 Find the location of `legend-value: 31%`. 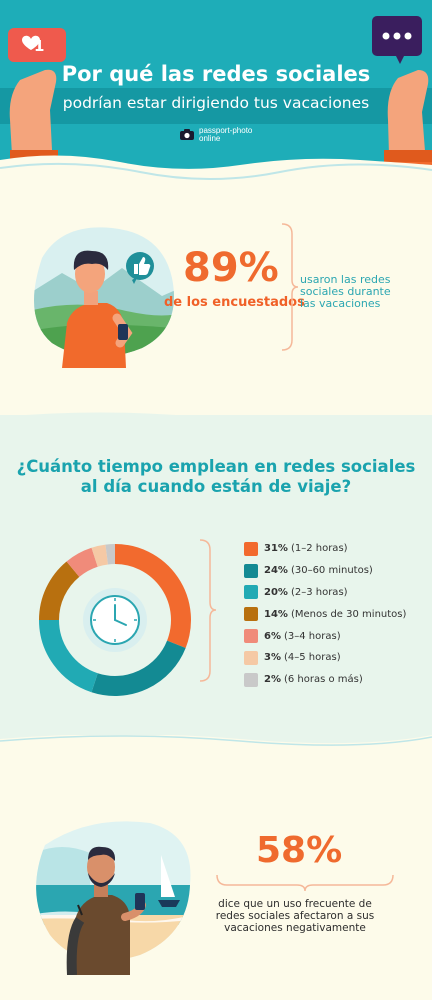

legend-value: 31% is located at coordinates (276, 549).